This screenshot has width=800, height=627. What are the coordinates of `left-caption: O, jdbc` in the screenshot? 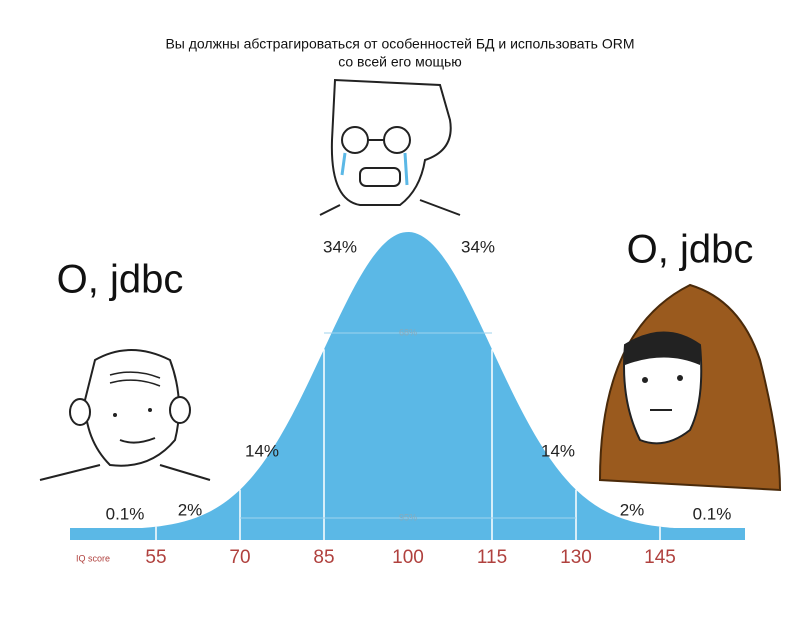 It's located at (120, 280).